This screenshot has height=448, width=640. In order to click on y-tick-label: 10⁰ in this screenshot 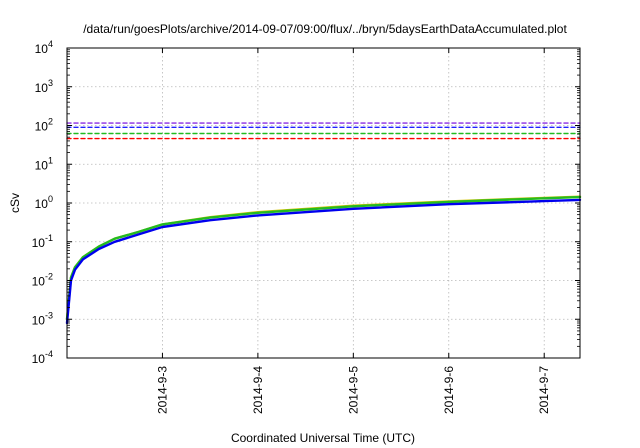, I will do `click(44, 202)`.